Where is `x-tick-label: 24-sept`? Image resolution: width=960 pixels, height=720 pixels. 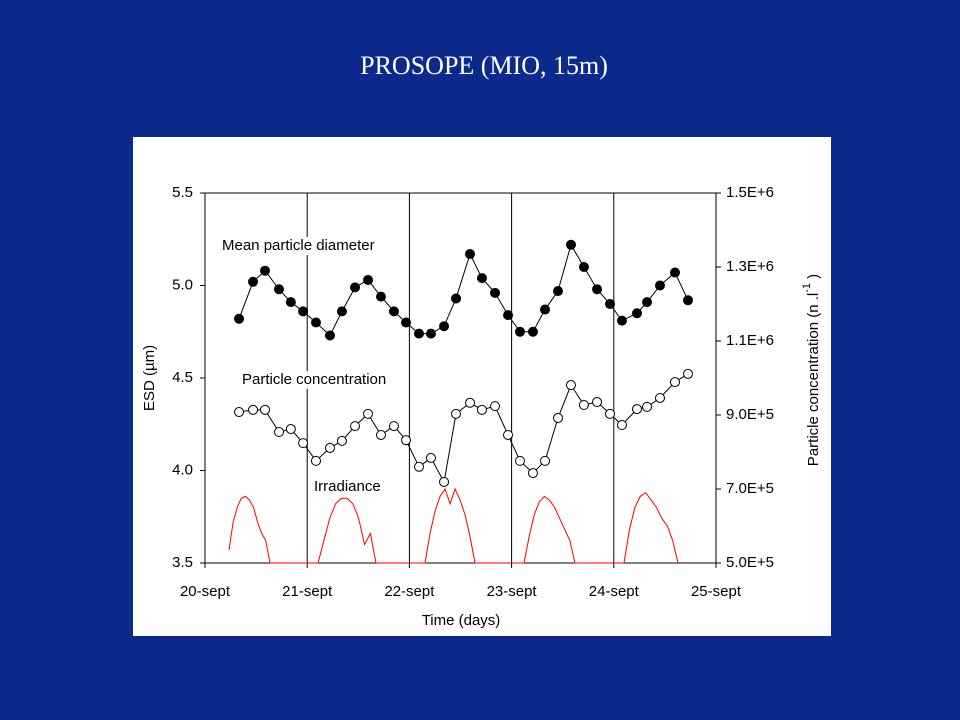
x-tick-label: 24-sept is located at coordinates (614, 591).